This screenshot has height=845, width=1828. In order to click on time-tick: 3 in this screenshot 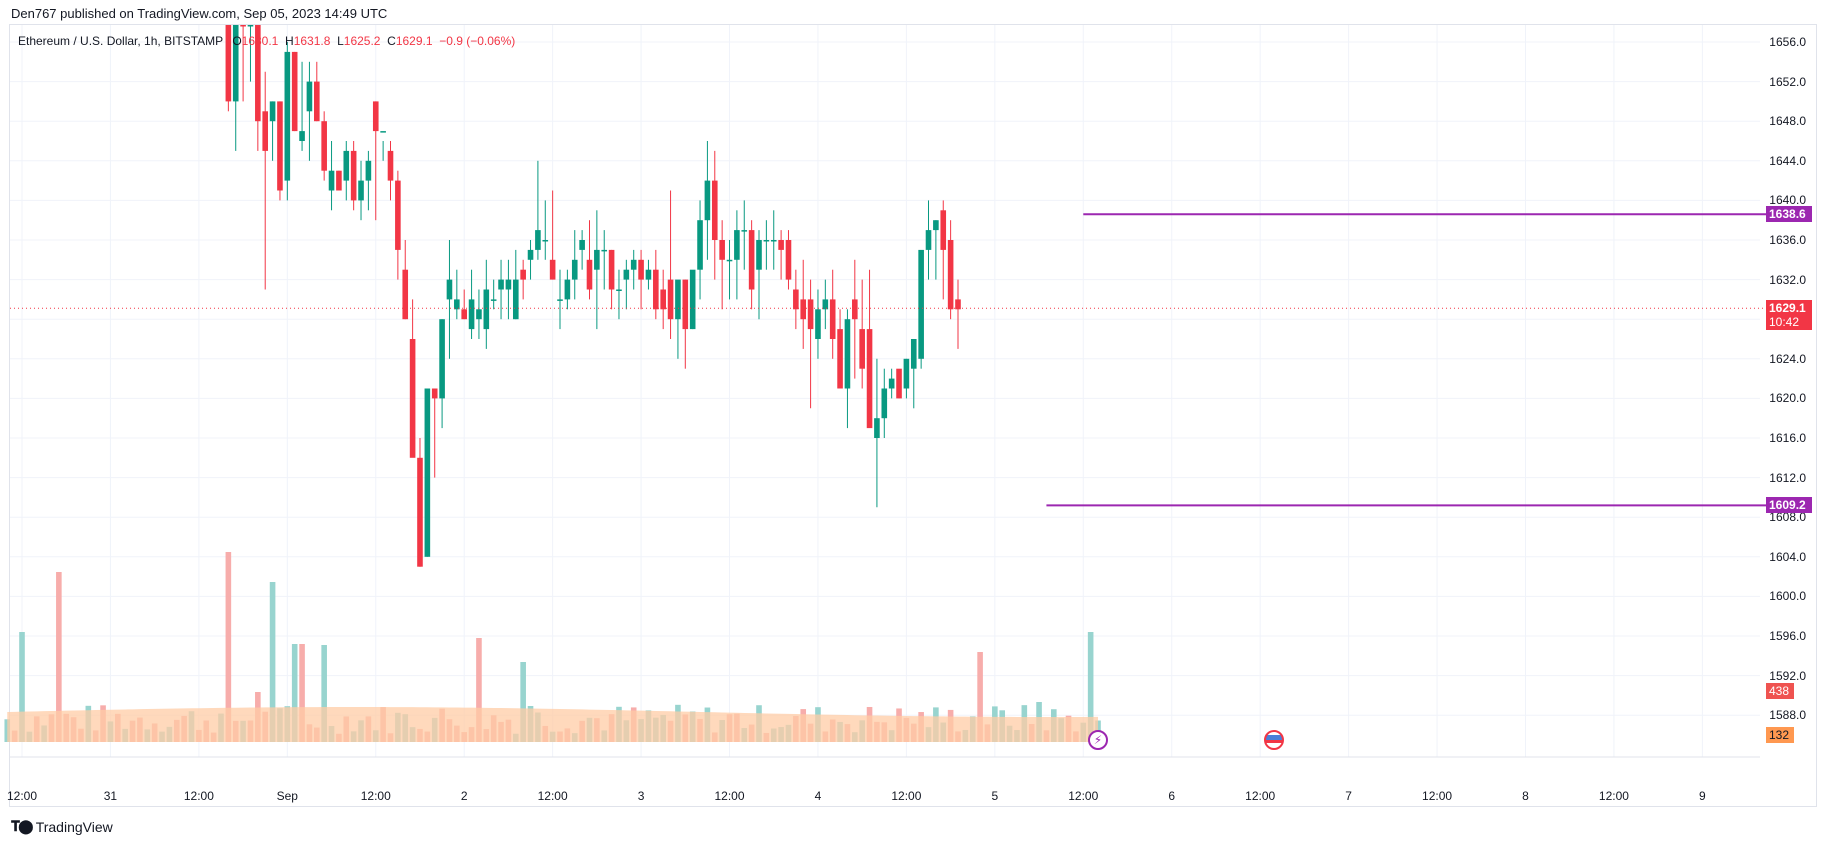, I will do `click(641, 796)`.